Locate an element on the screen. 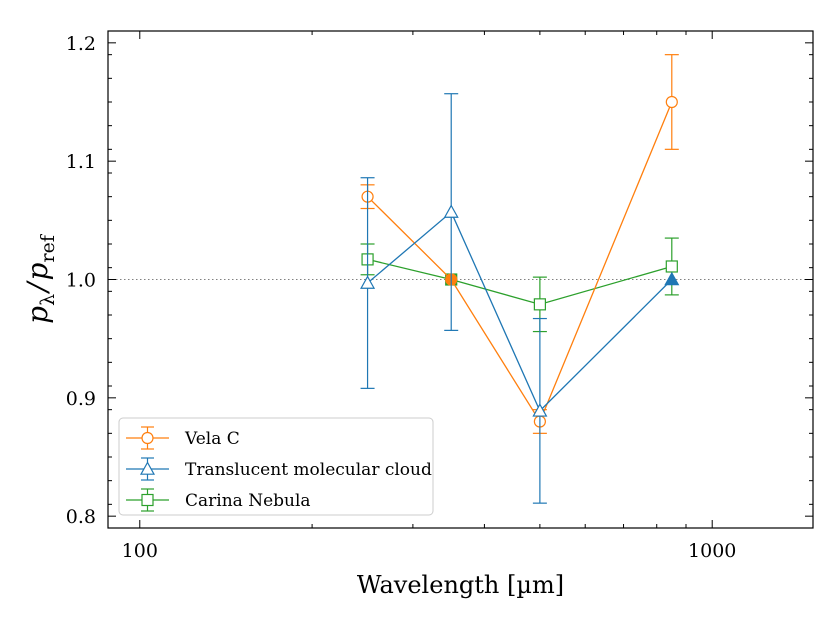  x-tick-label: 1000 is located at coordinates (712, 551).